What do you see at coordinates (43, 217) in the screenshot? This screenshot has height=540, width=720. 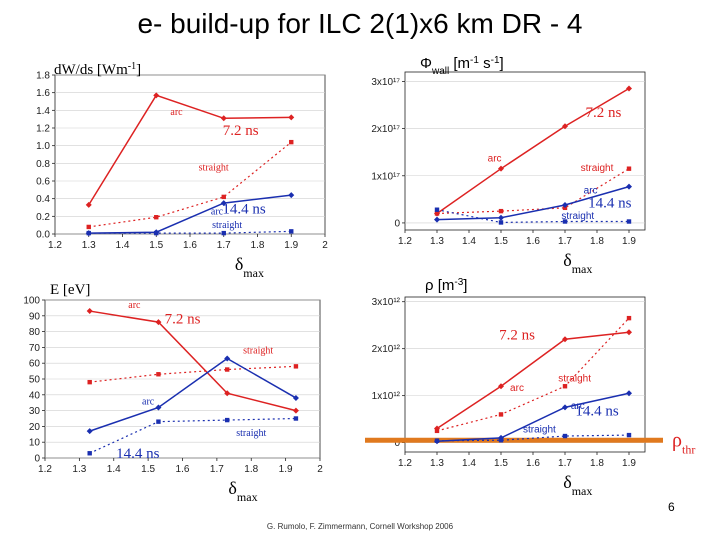 I see `power-y-tick-label: 0.2` at bounding box center [43, 217].